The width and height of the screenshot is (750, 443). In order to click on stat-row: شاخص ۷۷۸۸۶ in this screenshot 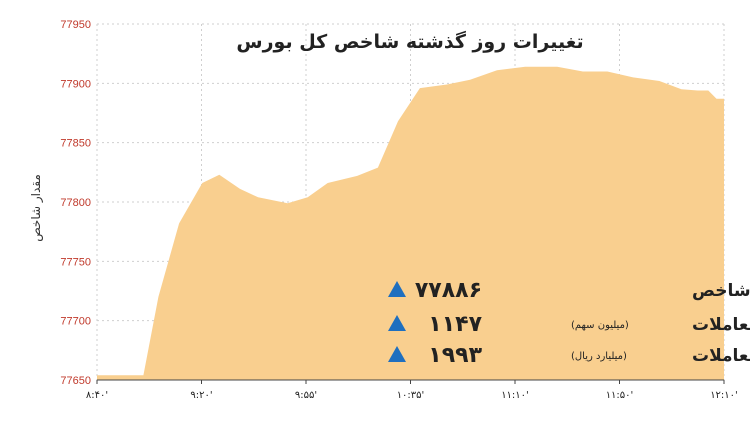, I will do `click(569, 290)`.